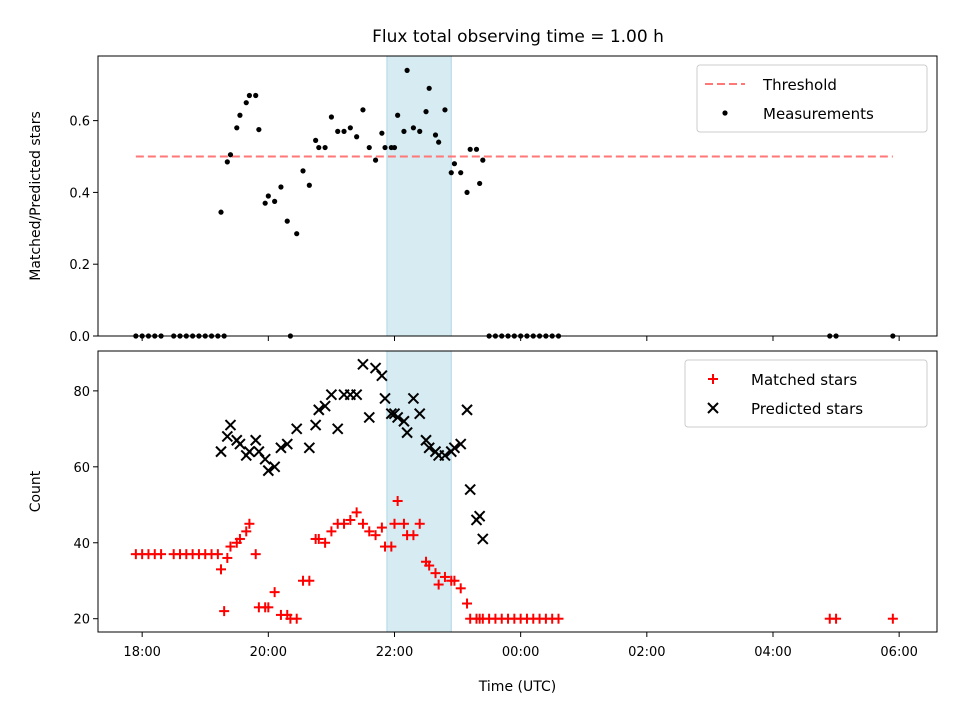 Image resolution: width=960 pixels, height=720 pixels. What do you see at coordinates (806, 393) in the screenshot?
I see `legend-box` at bounding box center [806, 393].